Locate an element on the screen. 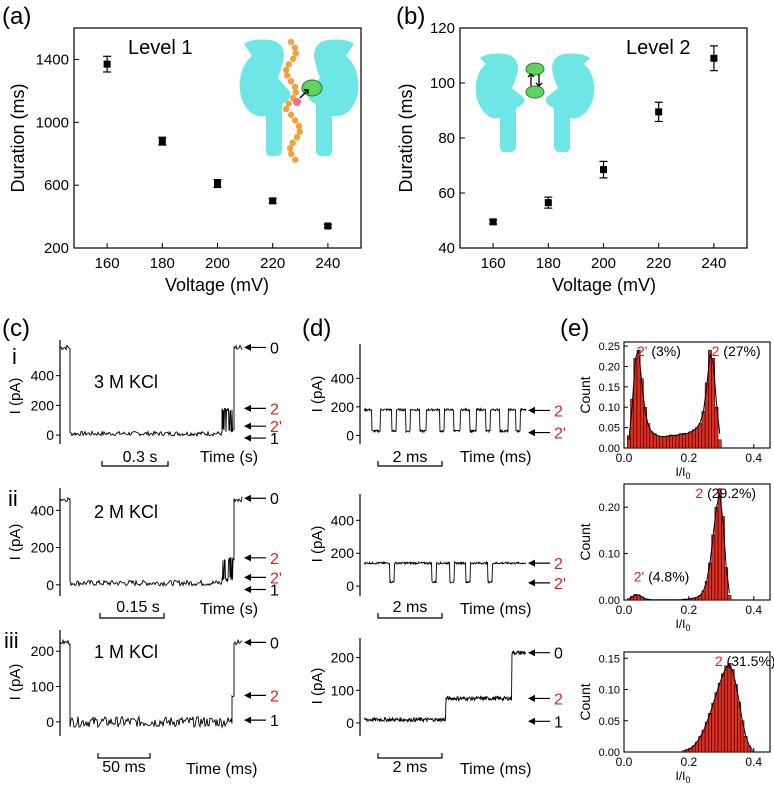  time-label-d1: Time (ms) is located at coordinates (495, 457).